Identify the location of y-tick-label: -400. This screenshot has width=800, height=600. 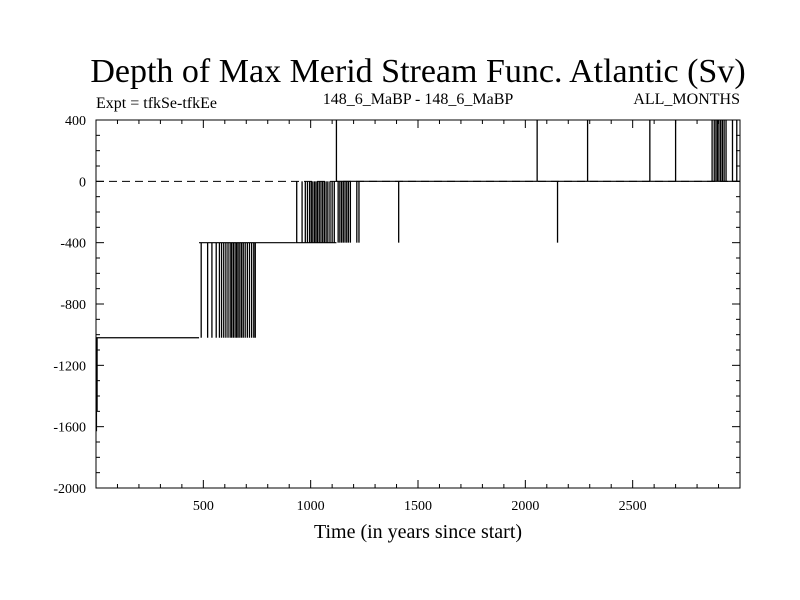
(73, 244).